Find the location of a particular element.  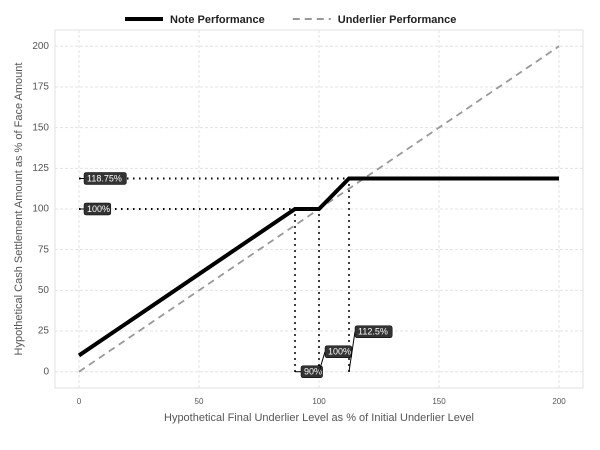

y-tick-label: 50 is located at coordinates (44, 290).